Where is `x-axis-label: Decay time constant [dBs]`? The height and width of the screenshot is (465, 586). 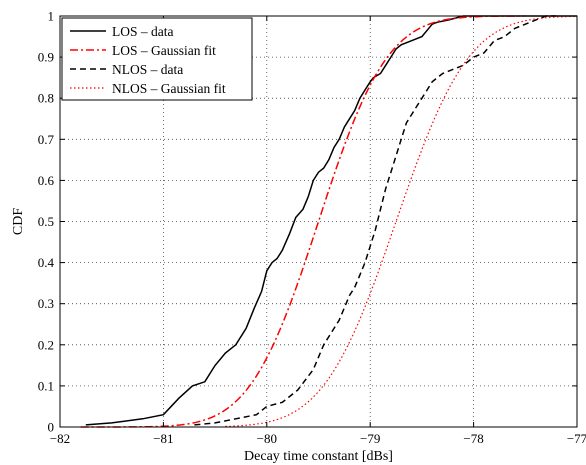 x-axis-label: Decay time constant [dBs] is located at coordinates (318, 456).